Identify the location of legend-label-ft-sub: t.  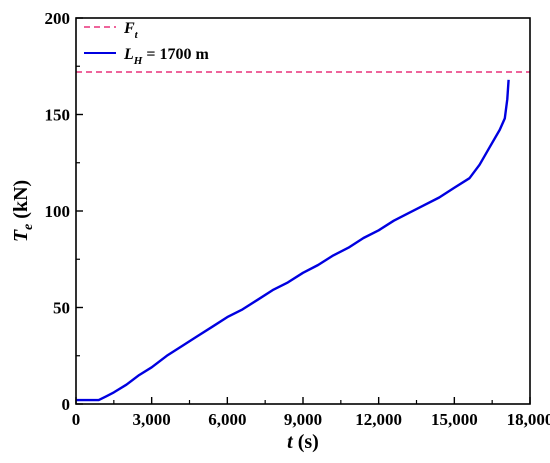
(137, 35).